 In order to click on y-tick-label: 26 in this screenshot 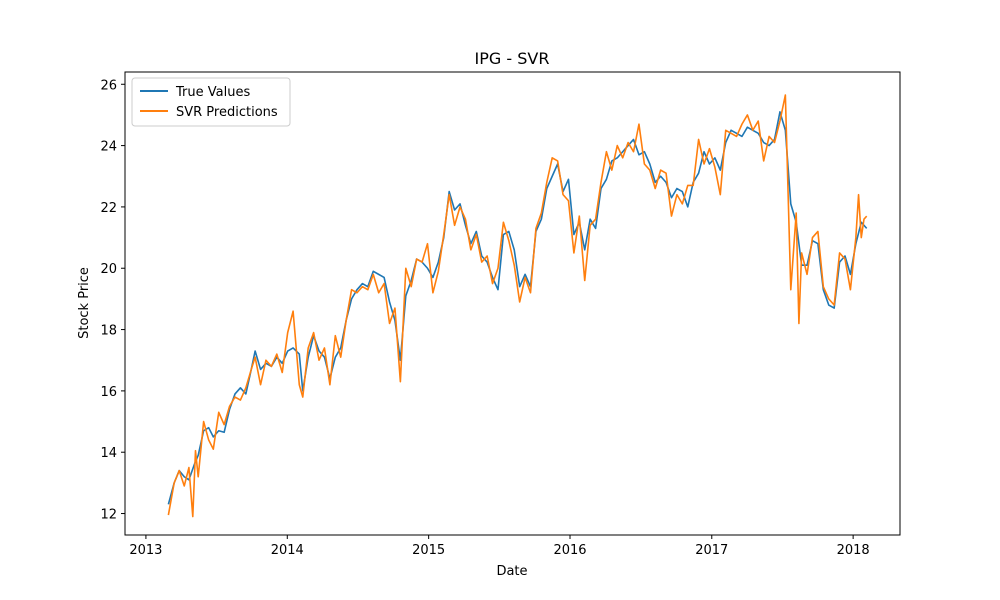, I will do `click(108, 85)`.